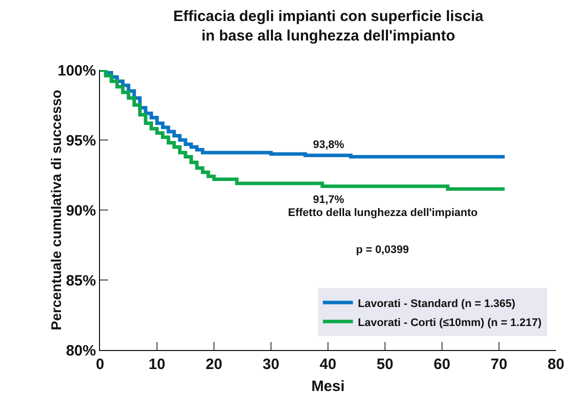  What do you see at coordinates (81, 351) in the screenshot?
I see `y-tick-label: 80%` at bounding box center [81, 351].